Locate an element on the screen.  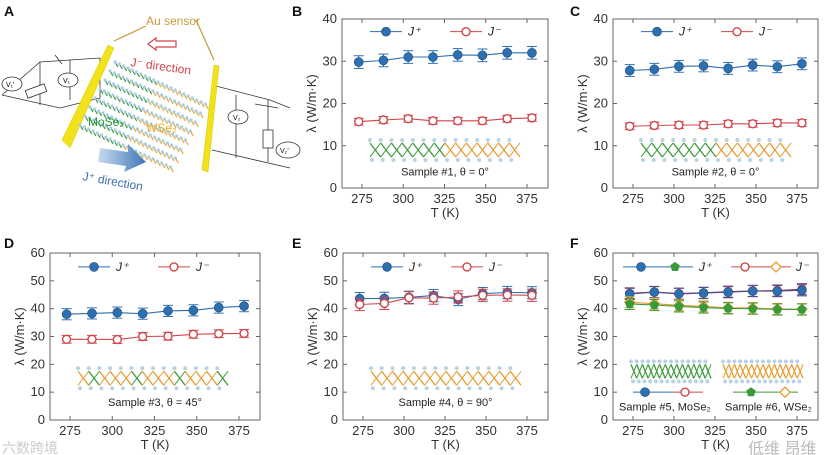
series-j- is located at coordinates (445, 57).